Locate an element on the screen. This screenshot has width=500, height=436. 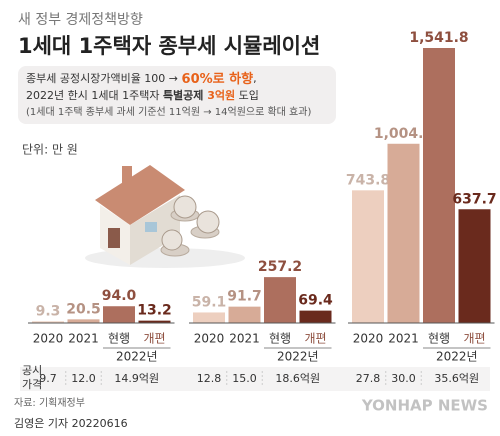
value-label: 59.1 is located at coordinates (209, 302).